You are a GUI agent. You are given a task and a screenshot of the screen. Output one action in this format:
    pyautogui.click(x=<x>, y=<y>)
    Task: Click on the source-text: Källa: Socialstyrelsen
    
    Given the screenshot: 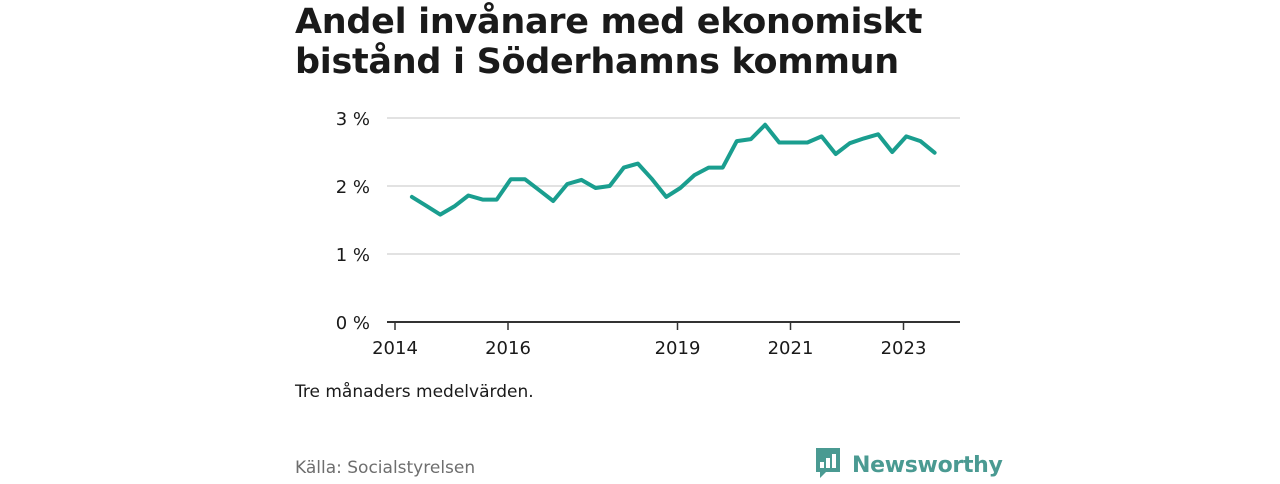 What is the action you would take?
    pyautogui.click(x=385, y=468)
    